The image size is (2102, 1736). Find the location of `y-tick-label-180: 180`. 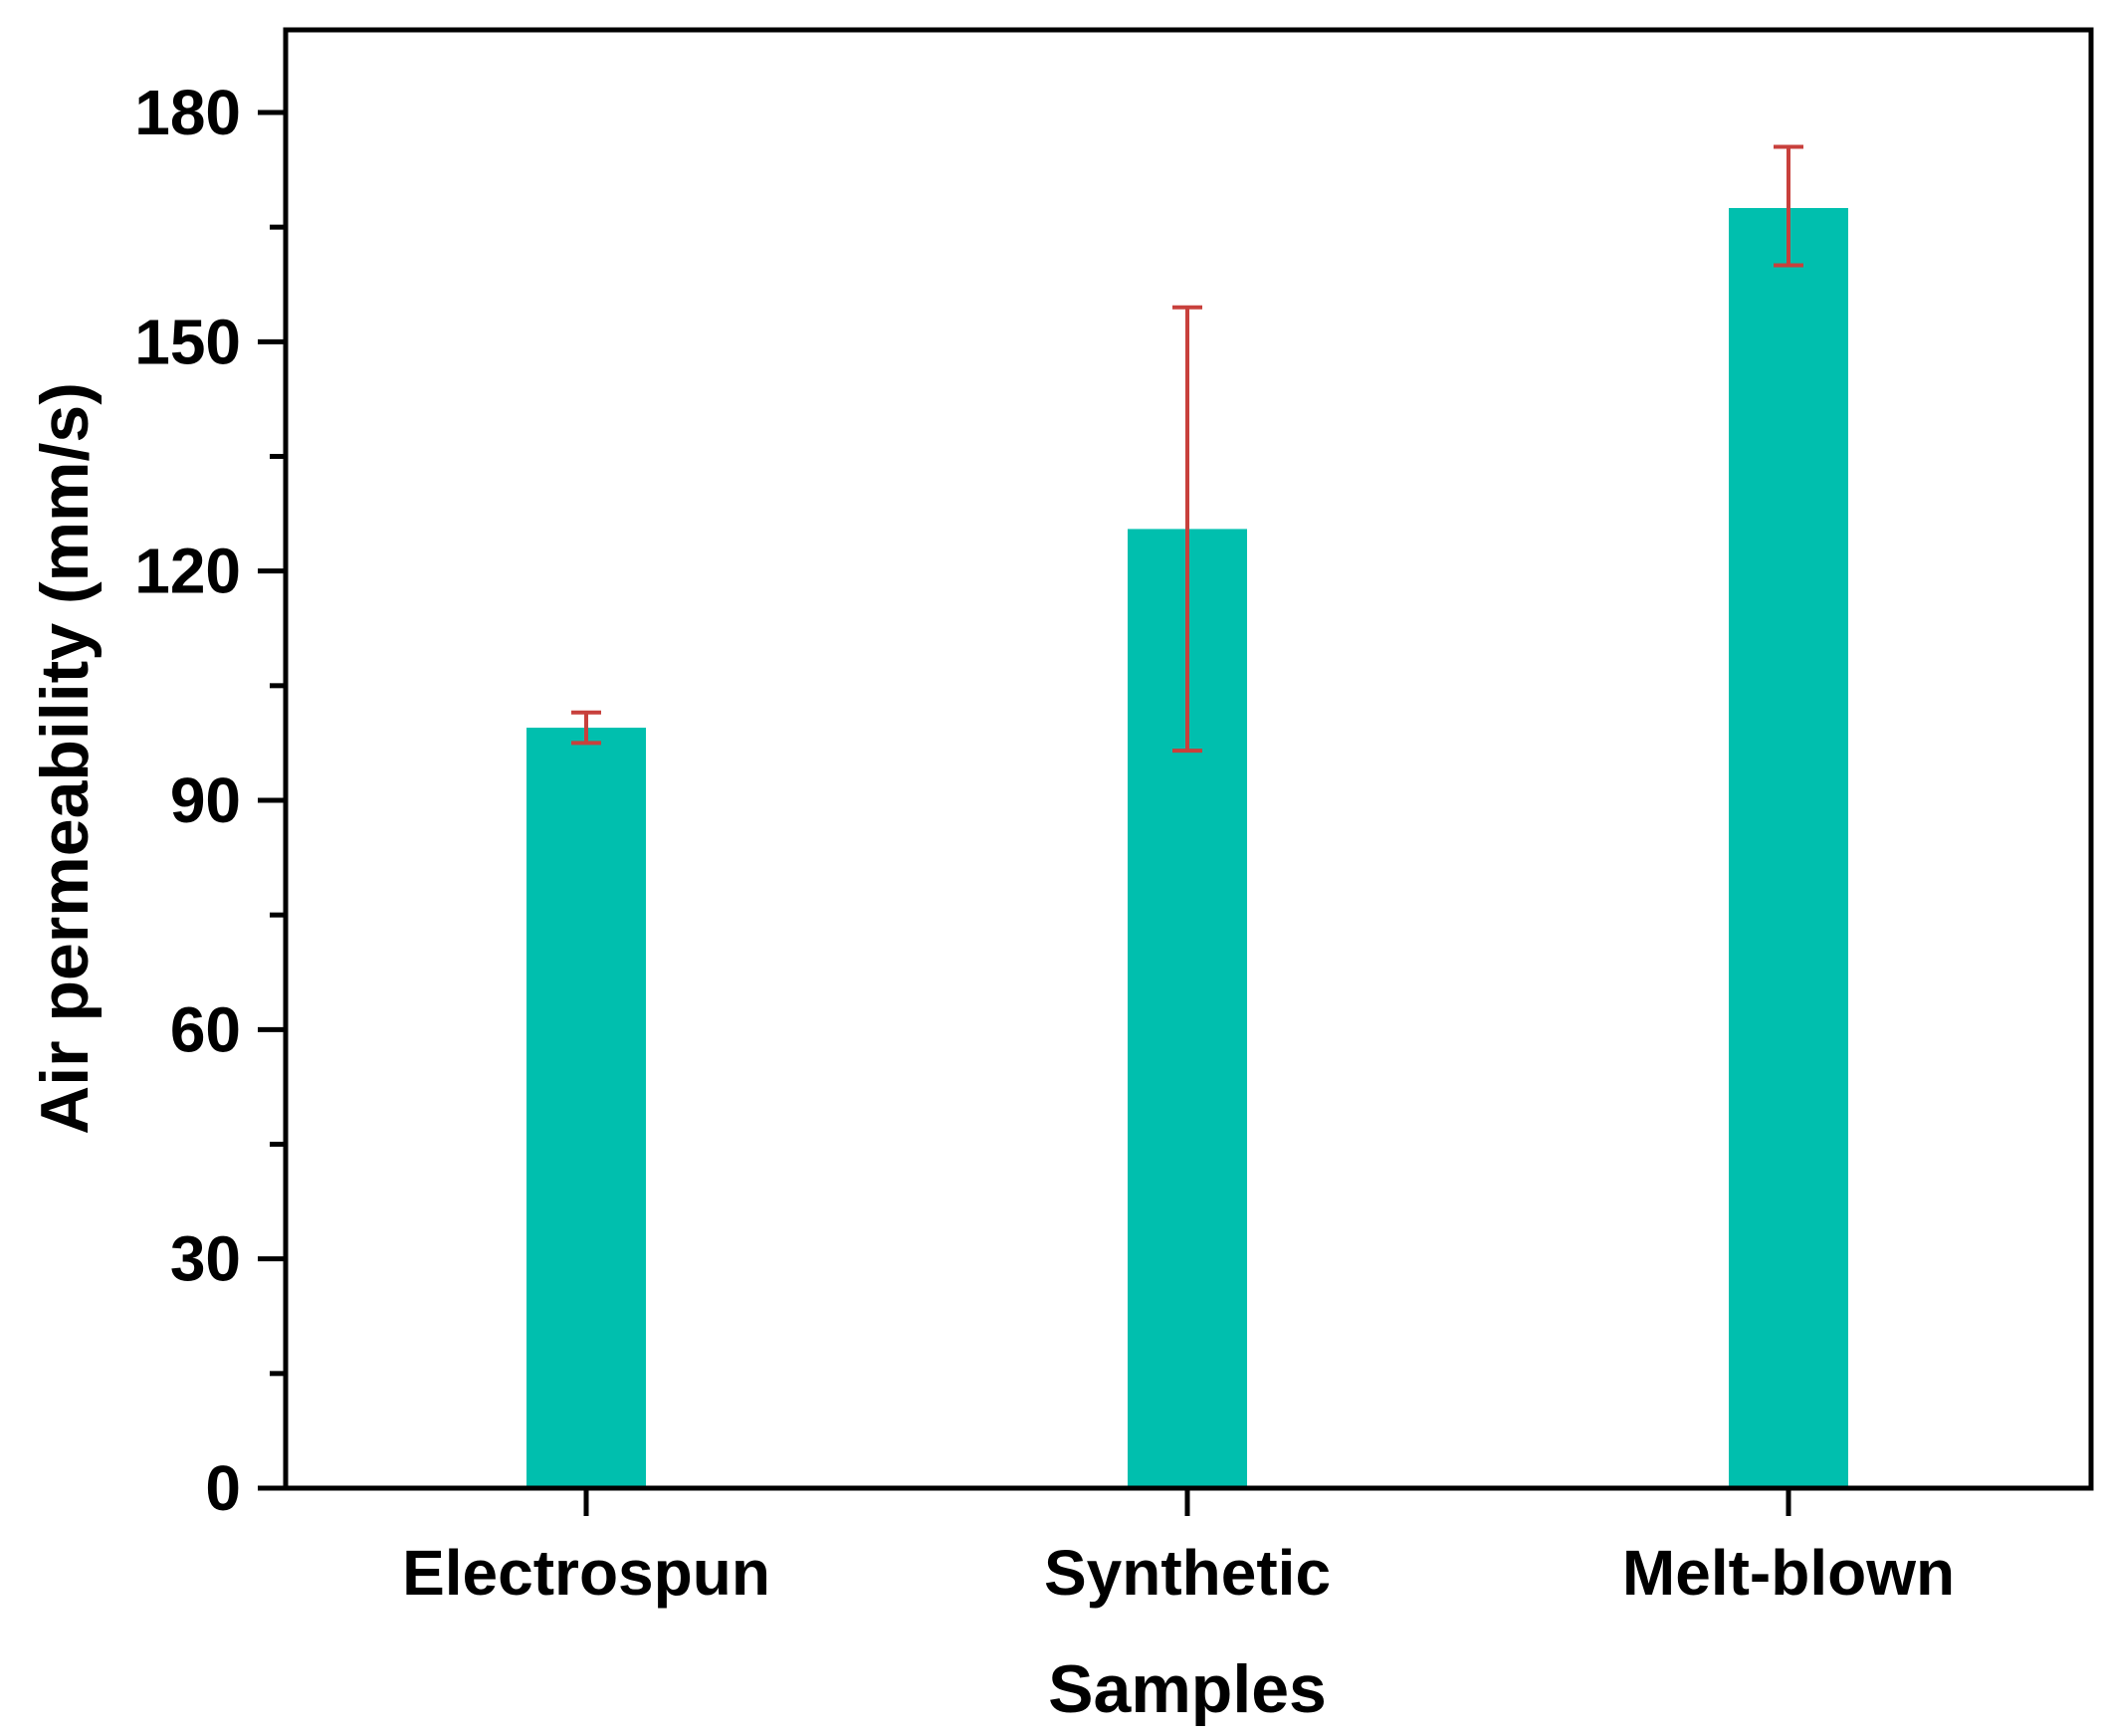

y-tick-label-180: 180 is located at coordinates (187, 113).